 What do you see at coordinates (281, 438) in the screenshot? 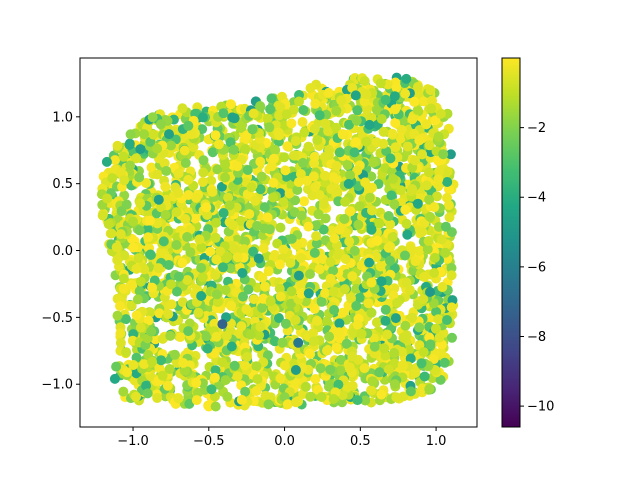
I see `x-axis: −1.0 −0.5 0.0 0.5 1.0` at bounding box center [281, 438].